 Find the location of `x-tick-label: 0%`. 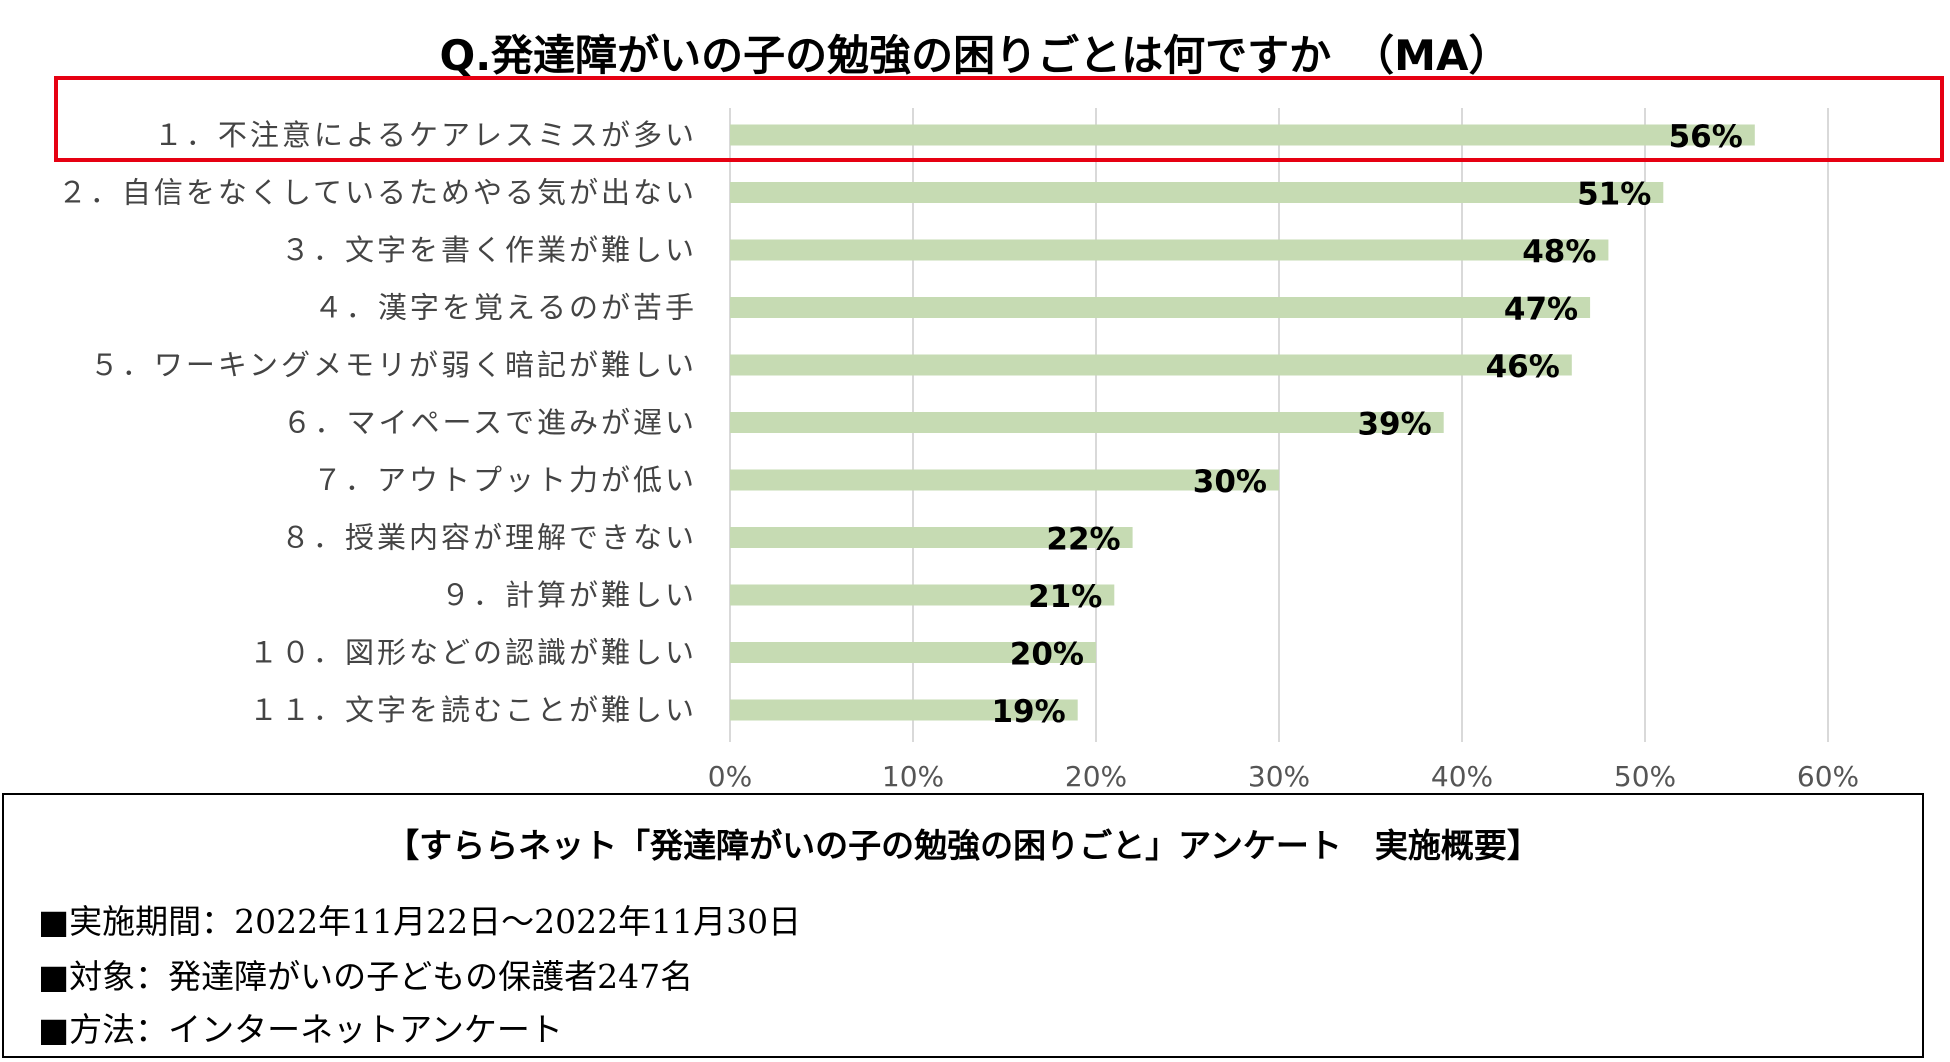

x-tick-label: 0% is located at coordinates (730, 776).